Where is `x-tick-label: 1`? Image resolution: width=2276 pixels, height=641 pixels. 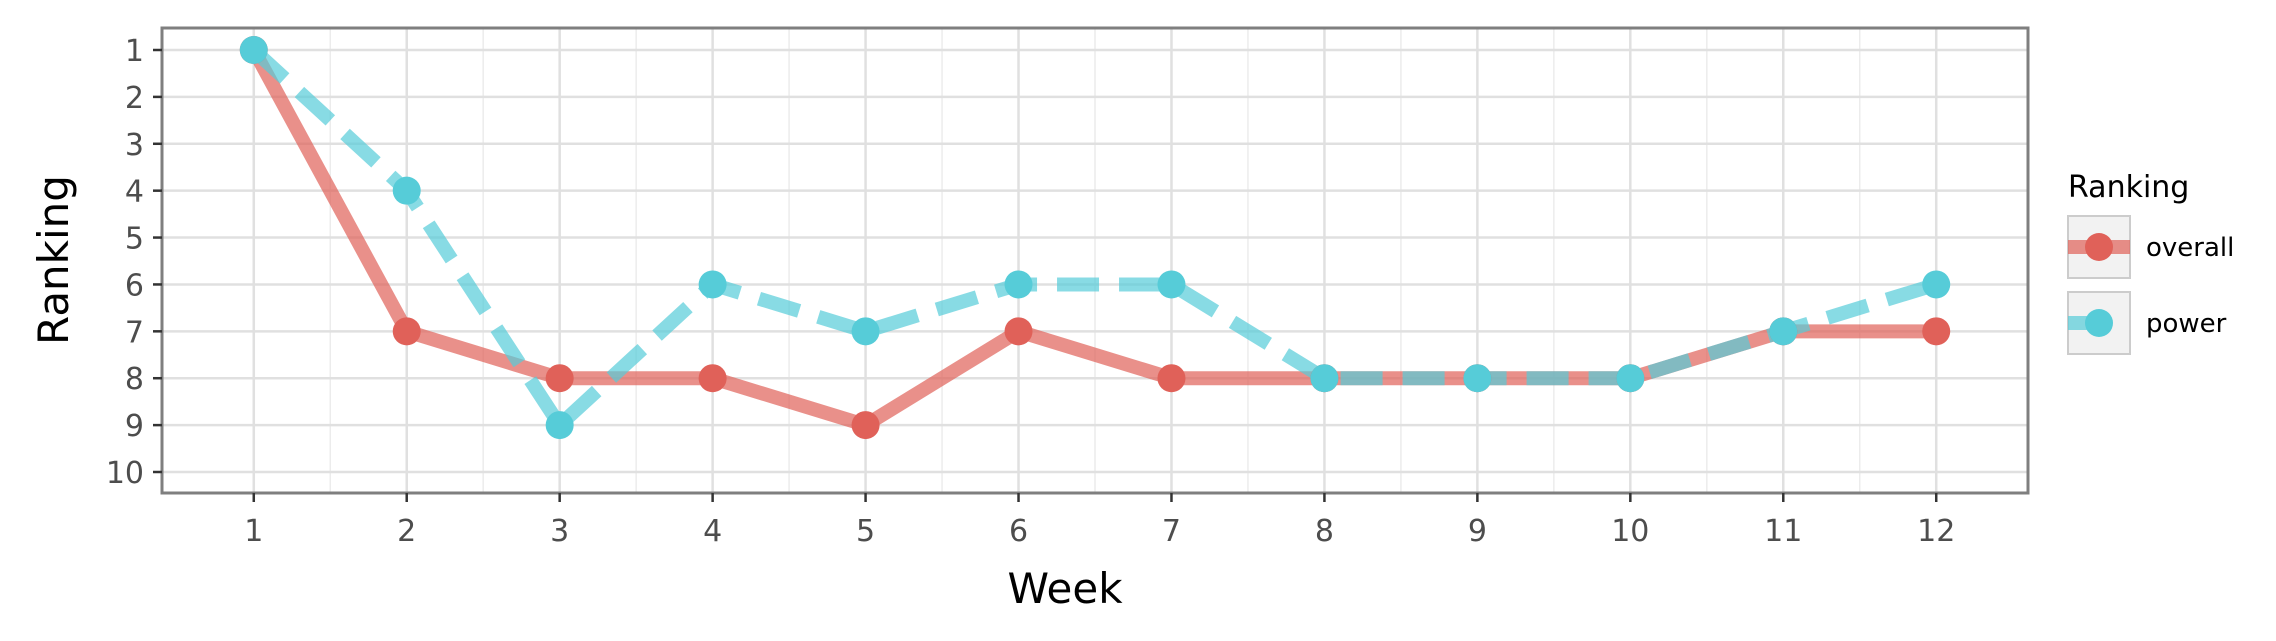 x-tick-label: 1 is located at coordinates (253, 531).